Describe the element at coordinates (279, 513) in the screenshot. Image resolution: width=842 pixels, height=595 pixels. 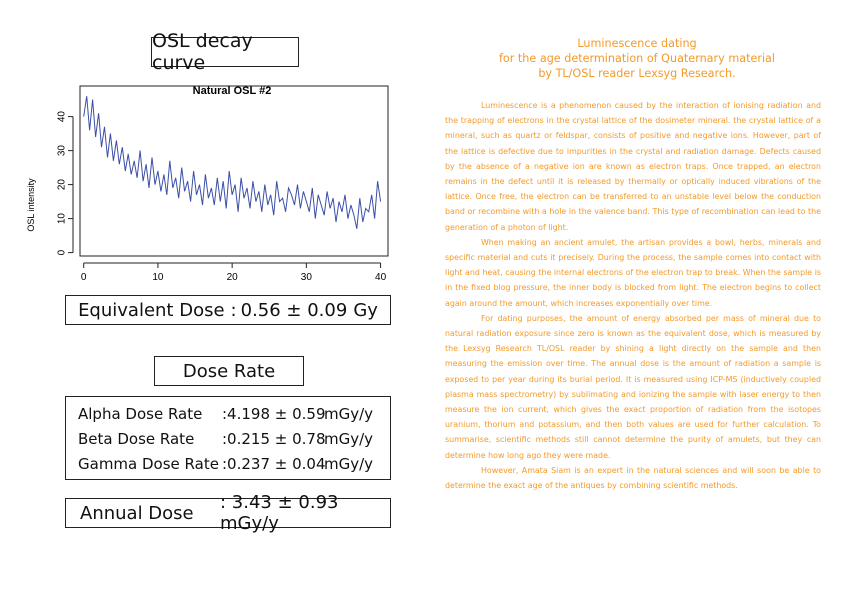
I see `annual-dose-value: : 3.43 ± 0.93 mGy/y` at that location.